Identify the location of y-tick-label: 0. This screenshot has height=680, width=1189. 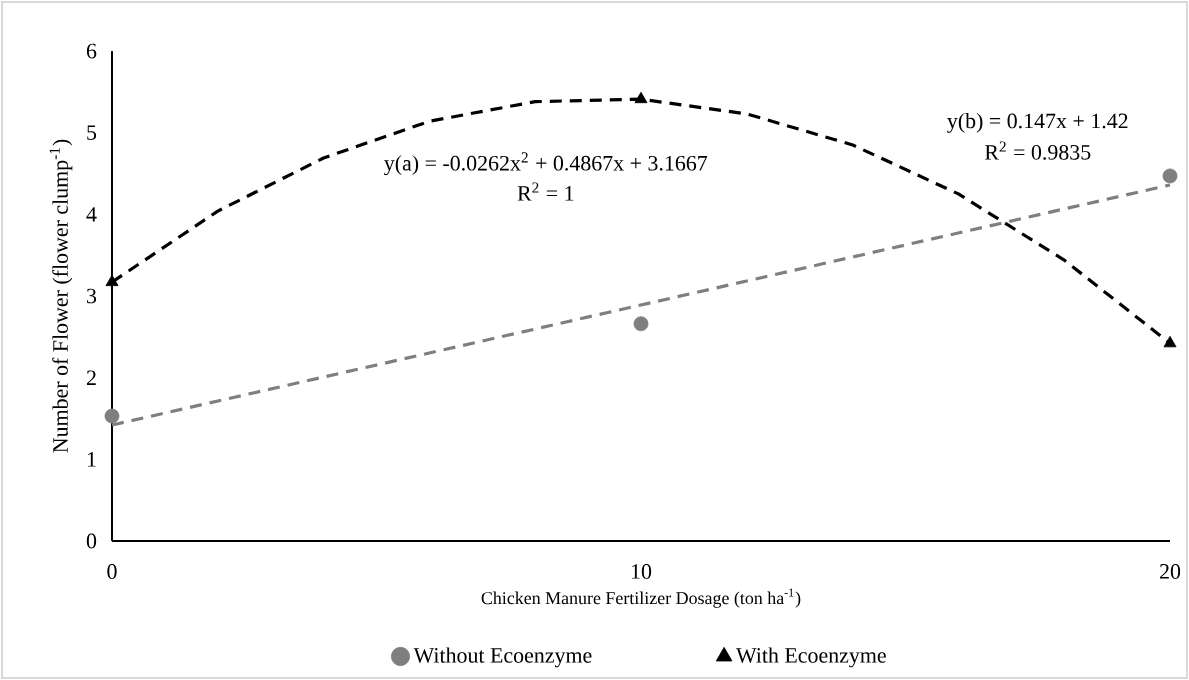
(91, 541).